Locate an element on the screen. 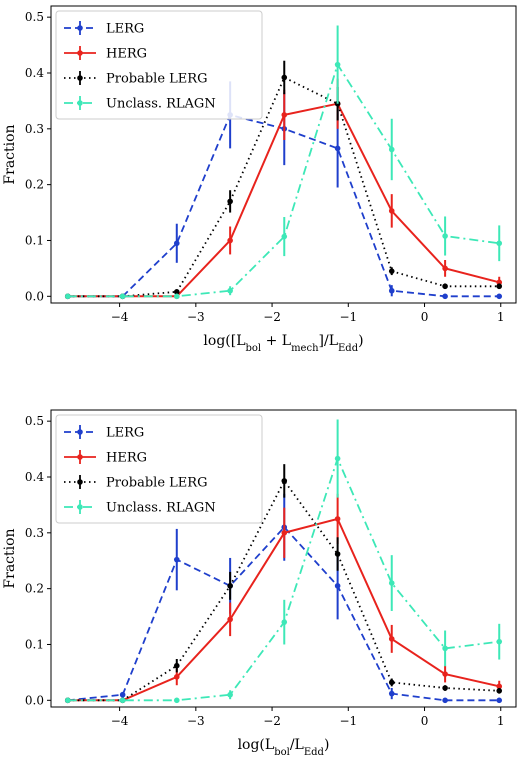  x-tick-label: −3 is located at coordinates (196, 721).